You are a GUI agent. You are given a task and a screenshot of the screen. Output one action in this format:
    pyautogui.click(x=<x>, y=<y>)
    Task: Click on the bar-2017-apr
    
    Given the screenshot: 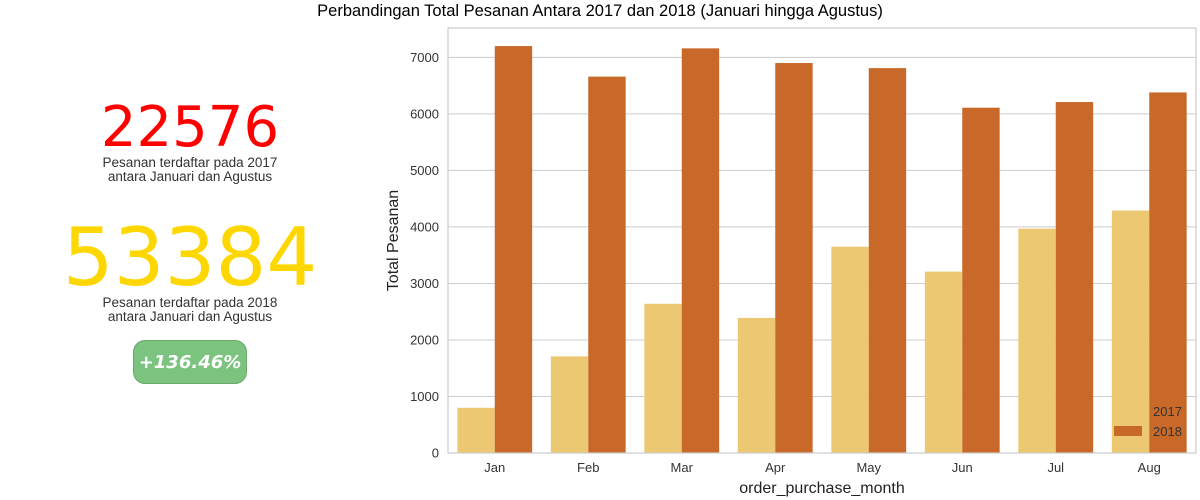 What is the action you would take?
    pyautogui.click(x=756, y=385)
    